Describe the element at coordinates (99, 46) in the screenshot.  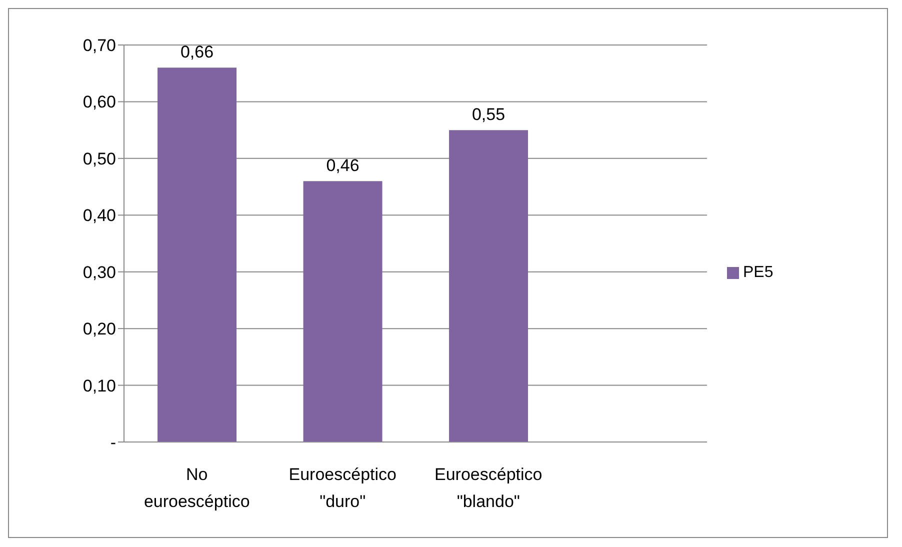
I see `y-tick-label: 0,70` at that location.